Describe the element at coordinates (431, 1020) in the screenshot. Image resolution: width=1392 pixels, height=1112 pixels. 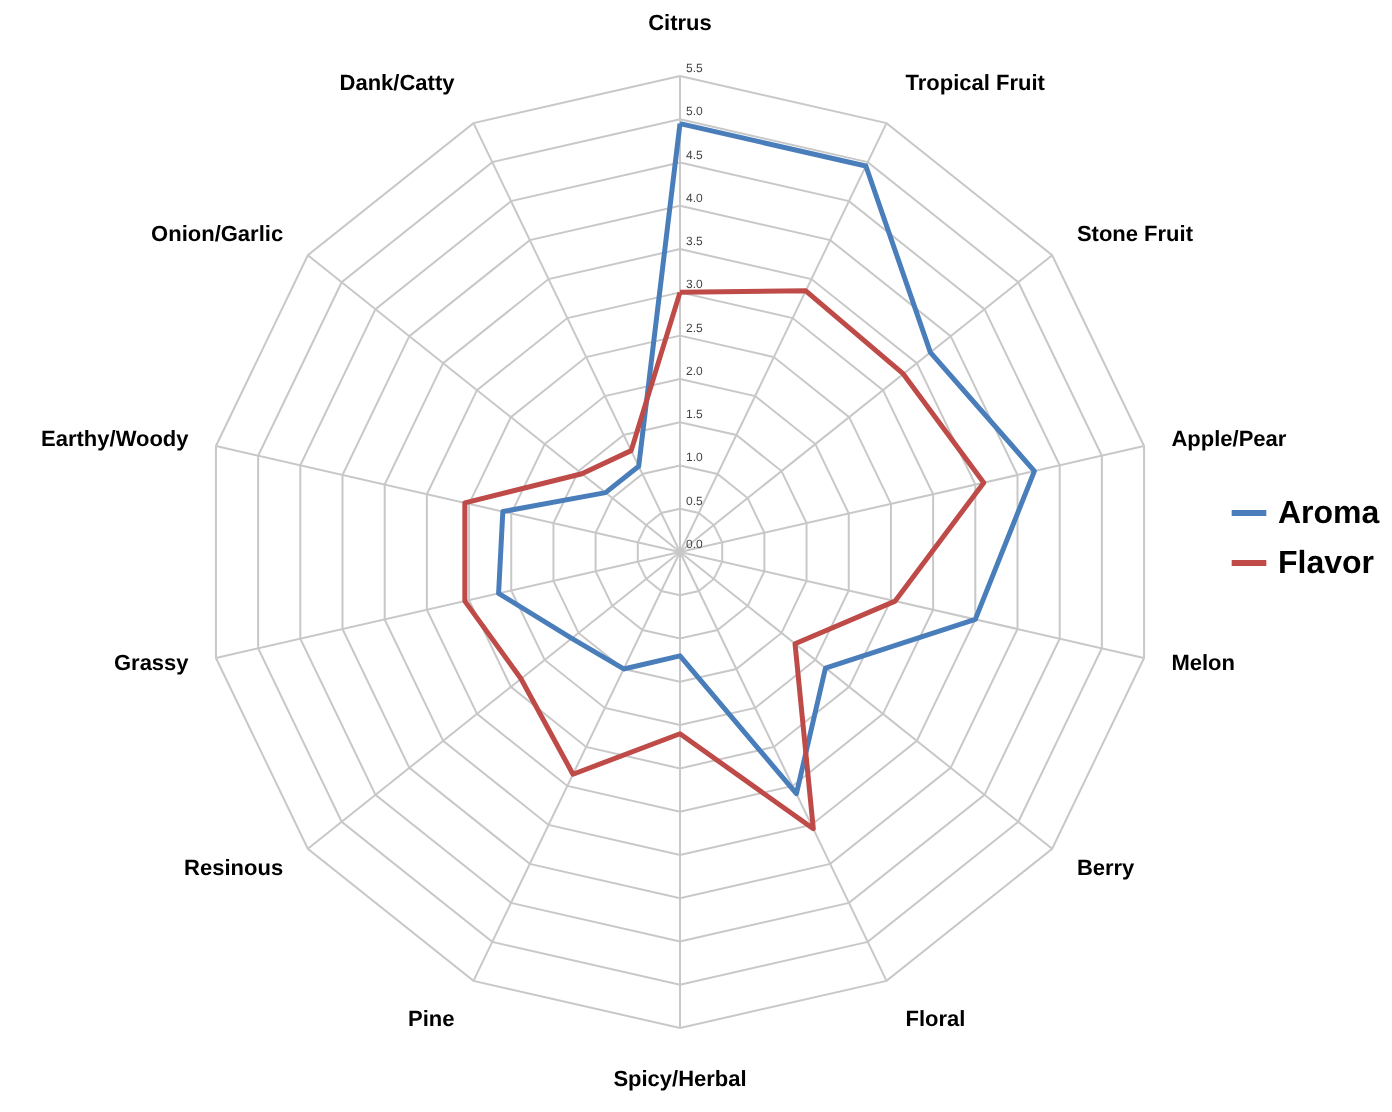
I see `spoke-label: Pine` at that location.